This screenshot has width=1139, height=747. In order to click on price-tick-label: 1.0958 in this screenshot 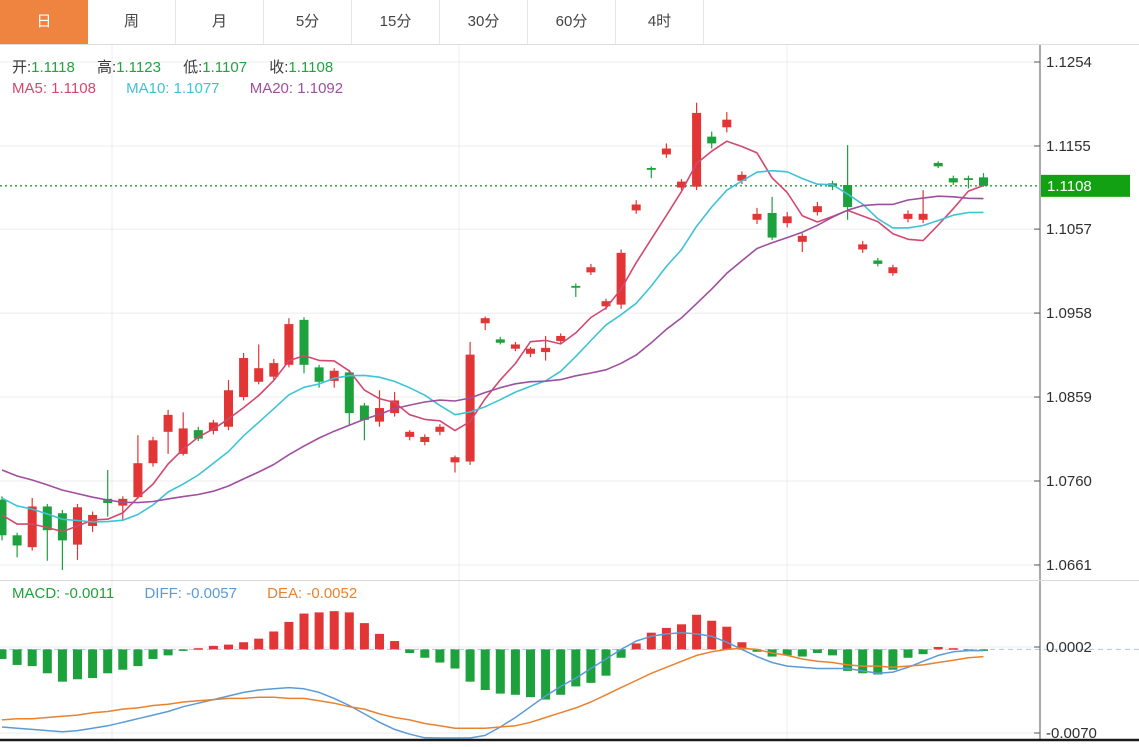, I will do `click(1069, 313)`.